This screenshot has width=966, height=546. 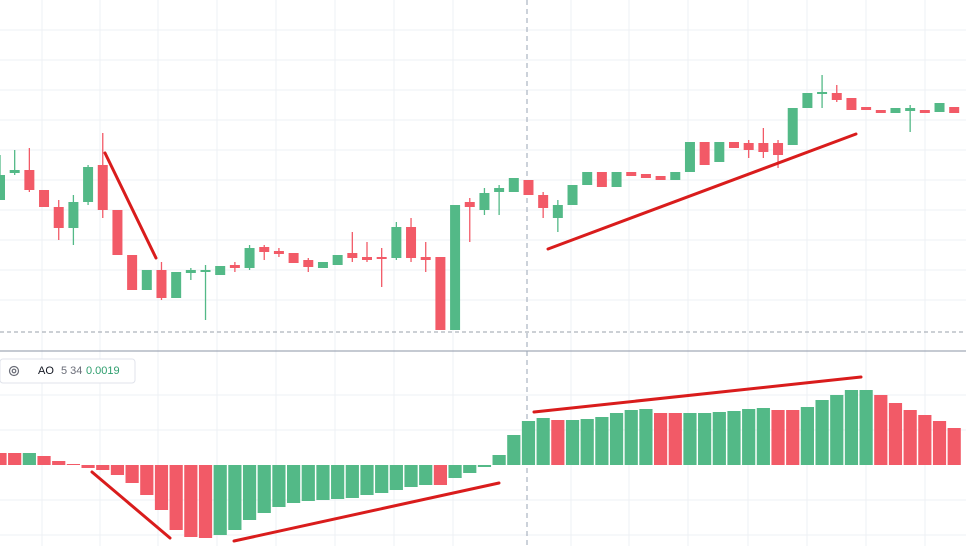 I want to click on indicator-legend: AO 5 34 0.0019, so click(x=68, y=371).